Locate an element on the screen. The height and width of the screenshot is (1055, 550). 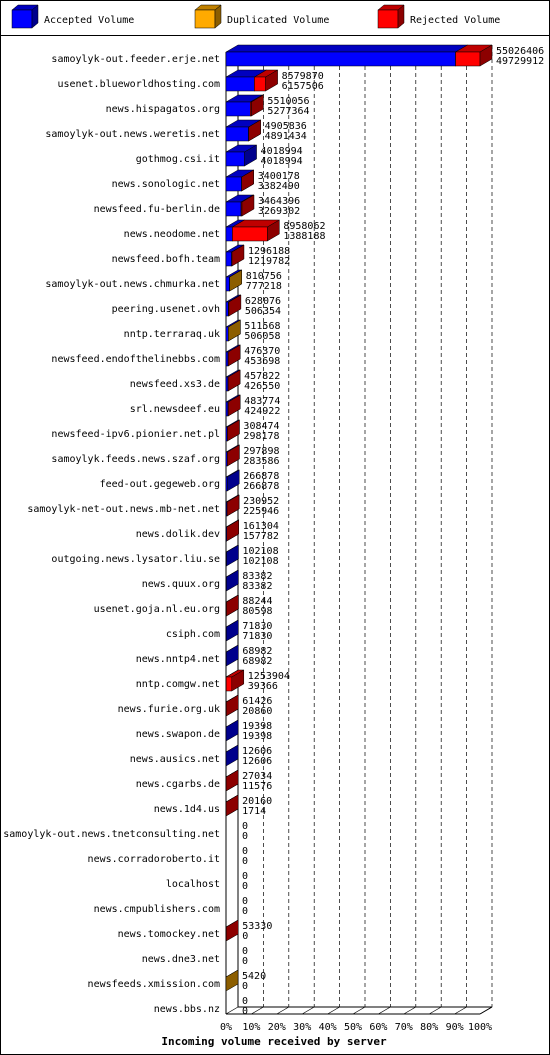
value-label: 12606 is located at coordinates (257, 751).